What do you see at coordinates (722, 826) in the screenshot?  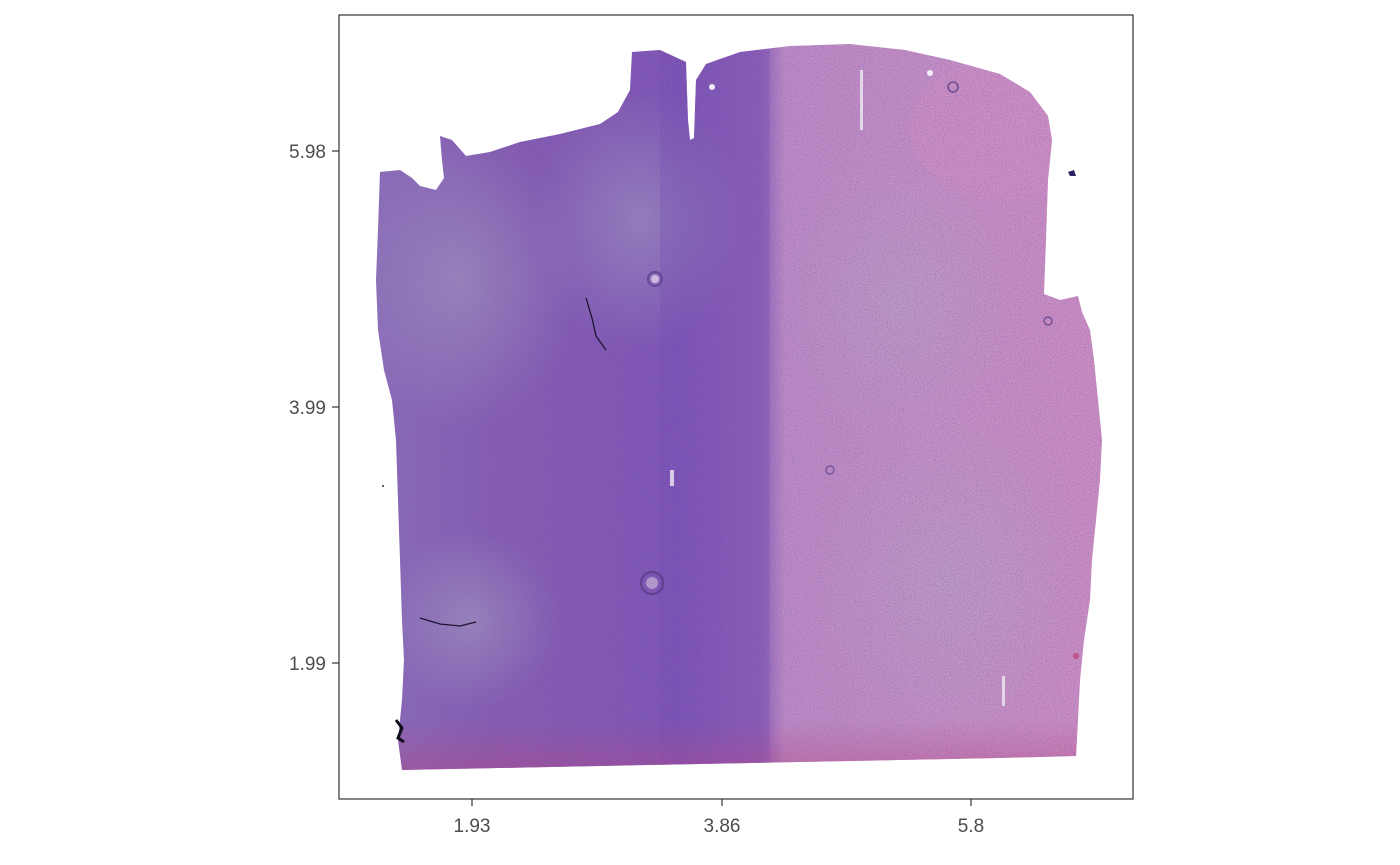 I see `x-tick-label: 3.86` at bounding box center [722, 826].